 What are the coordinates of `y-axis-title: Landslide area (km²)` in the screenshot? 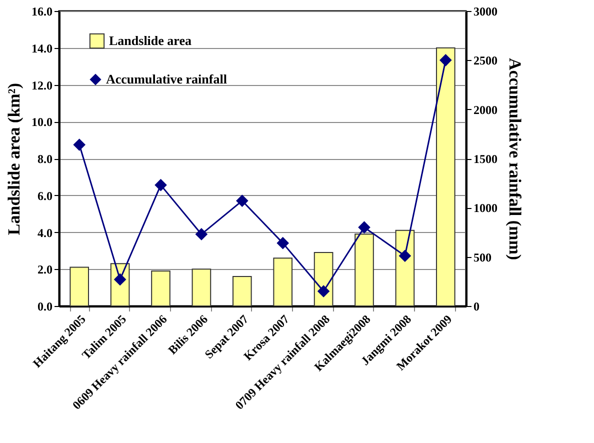 It's located at (14, 159).